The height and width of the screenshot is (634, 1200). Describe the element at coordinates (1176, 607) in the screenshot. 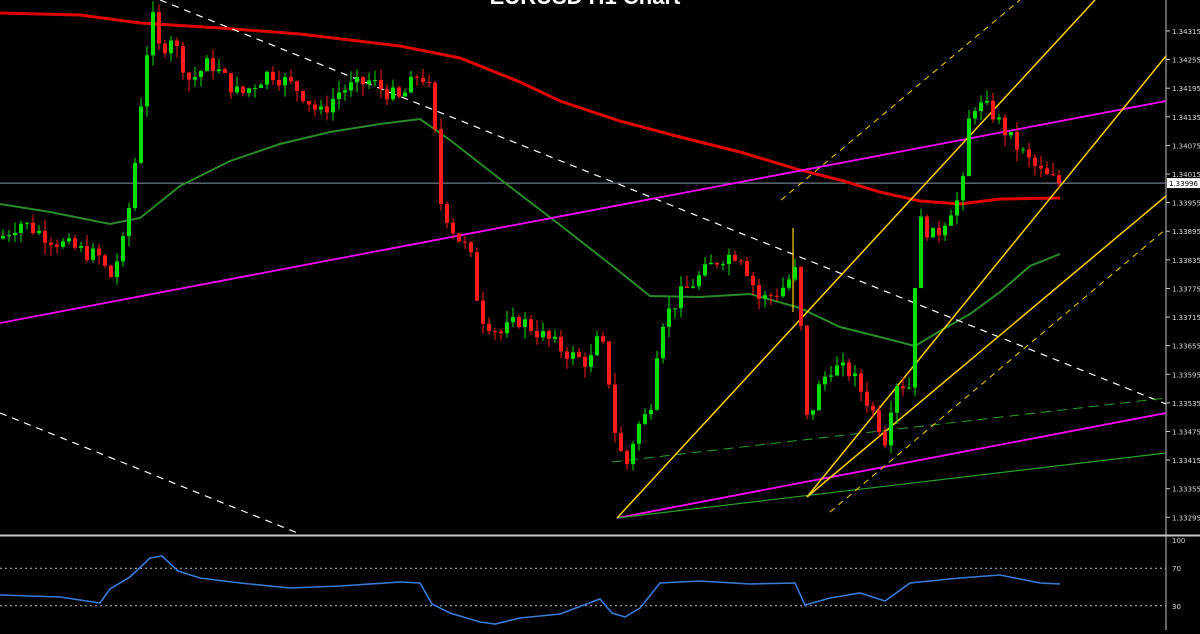

I see `rsi-scale-label: 30` at that location.